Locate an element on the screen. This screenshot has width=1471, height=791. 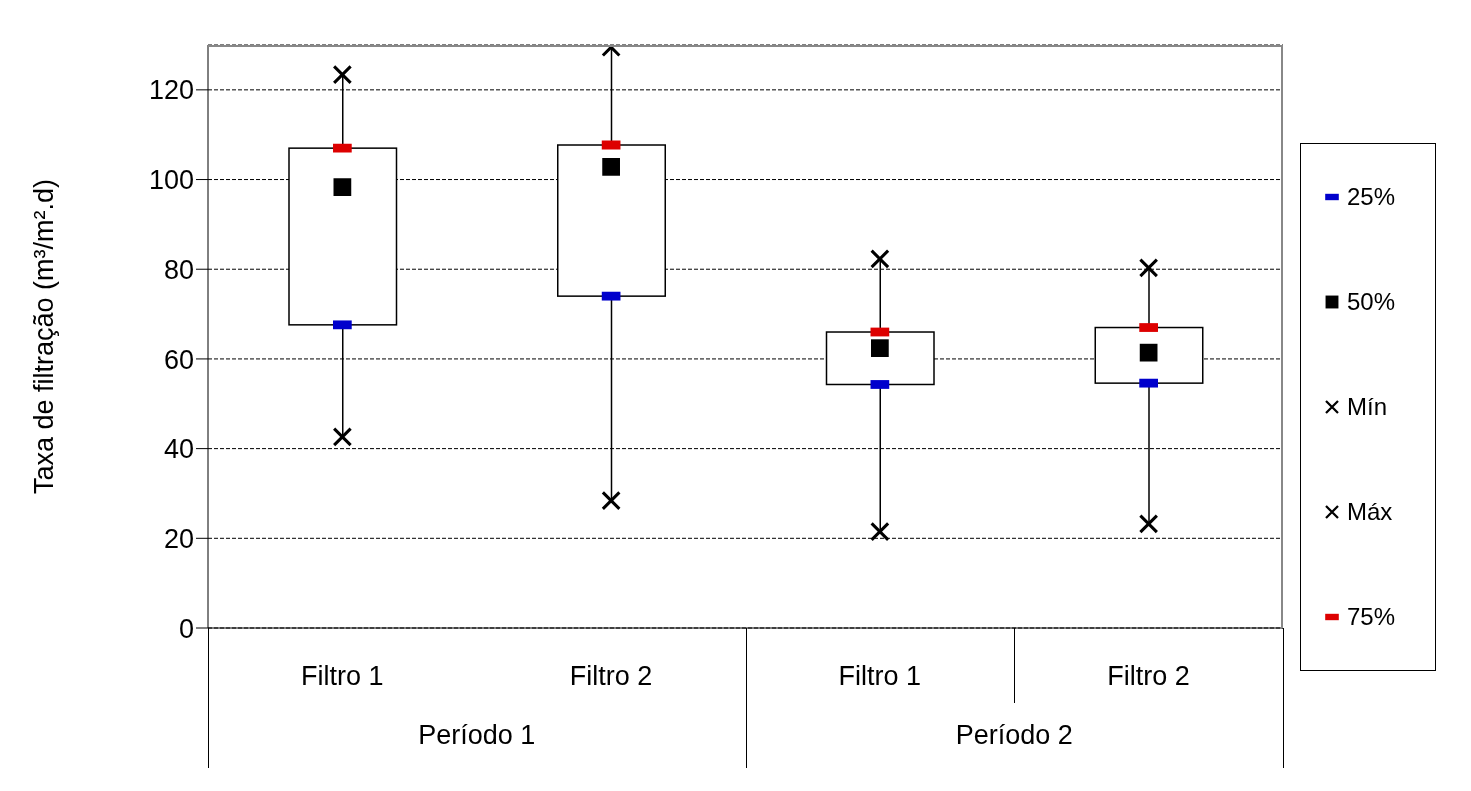
y-tick-label: 60 is located at coordinates (178, 359).